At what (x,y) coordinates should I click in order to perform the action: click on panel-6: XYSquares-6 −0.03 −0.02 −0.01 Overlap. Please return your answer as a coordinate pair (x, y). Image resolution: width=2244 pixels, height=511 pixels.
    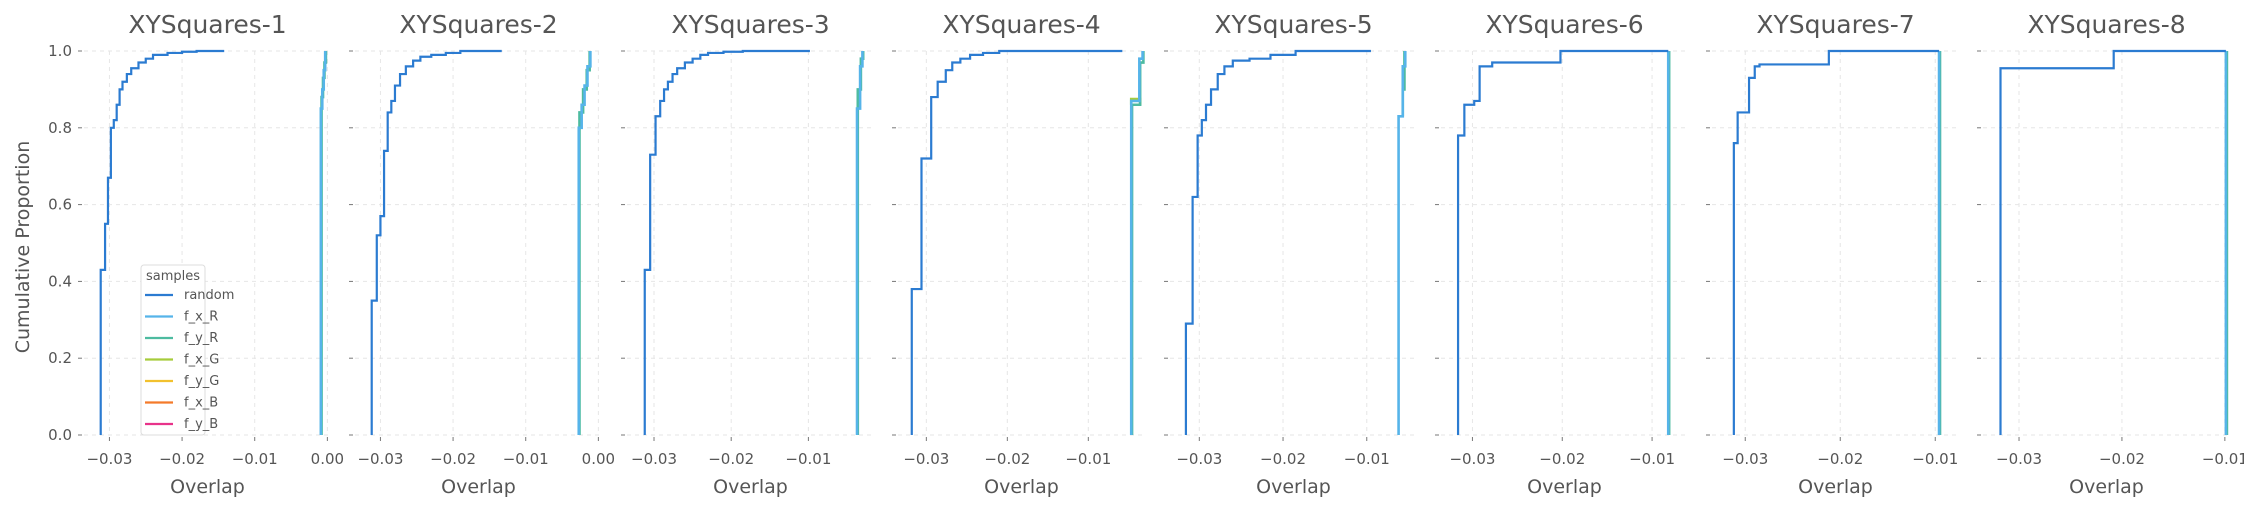
    Looking at the image, I should click on (1561, 254).